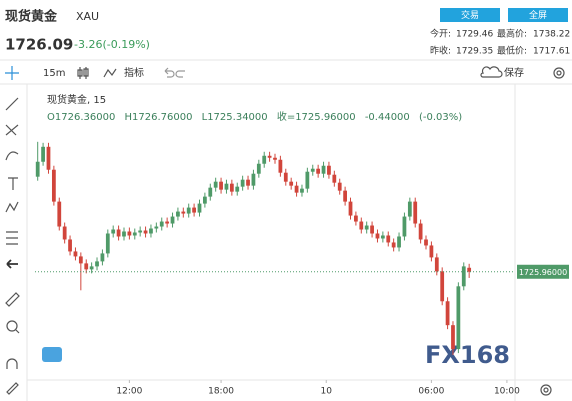  I want to click on trade-button-label: 交易, so click(470, 15).